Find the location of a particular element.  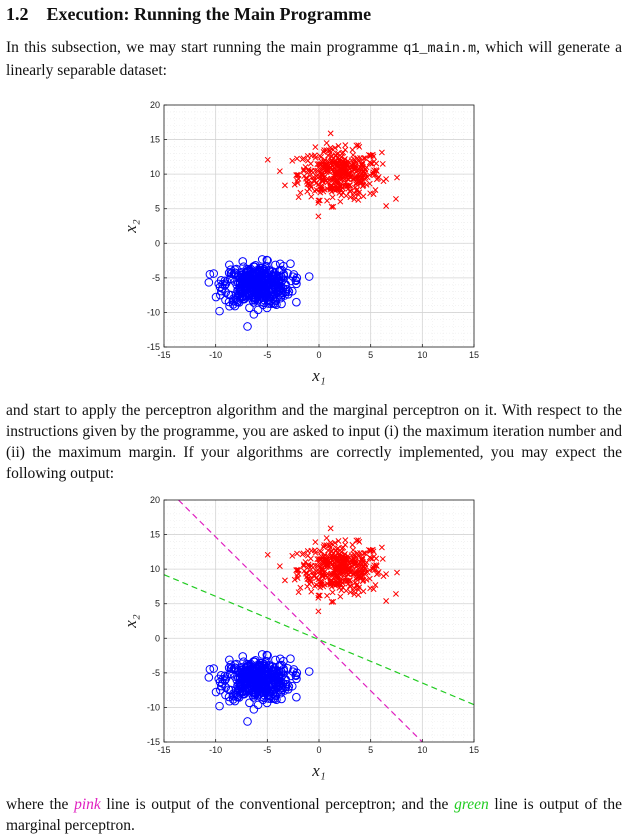

closing-text-1: where the is located at coordinates (40, 804).